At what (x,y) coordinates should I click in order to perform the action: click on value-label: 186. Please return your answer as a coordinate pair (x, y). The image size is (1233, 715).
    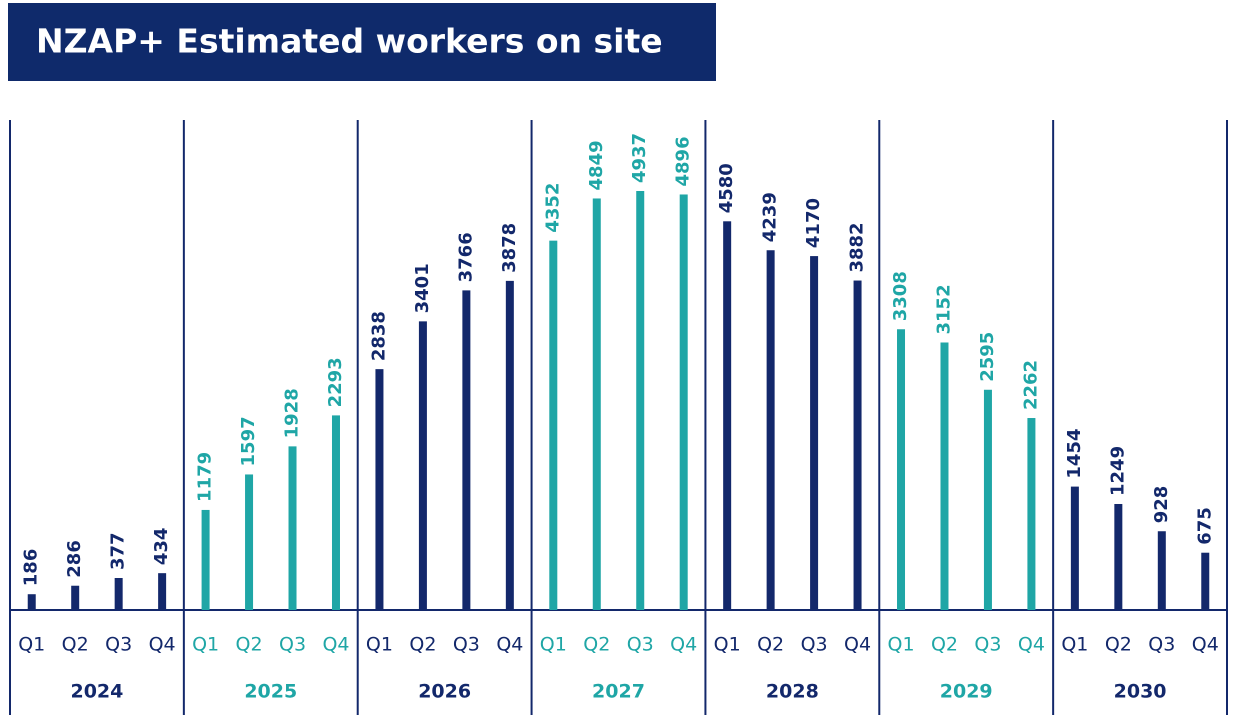
    Looking at the image, I should click on (31, 568).